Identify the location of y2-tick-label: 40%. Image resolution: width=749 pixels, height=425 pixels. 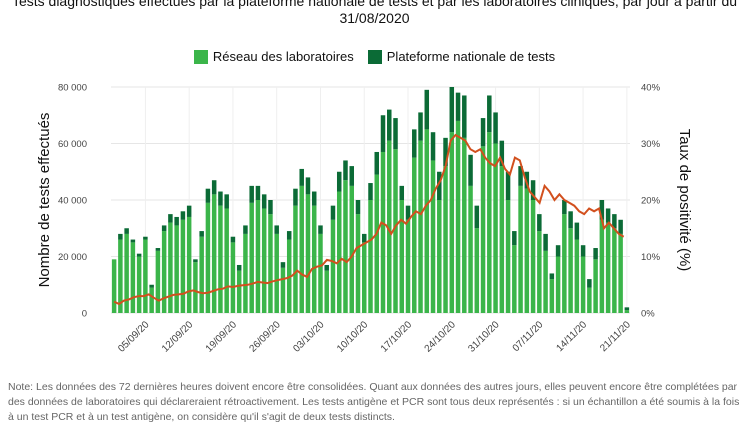
(651, 88).